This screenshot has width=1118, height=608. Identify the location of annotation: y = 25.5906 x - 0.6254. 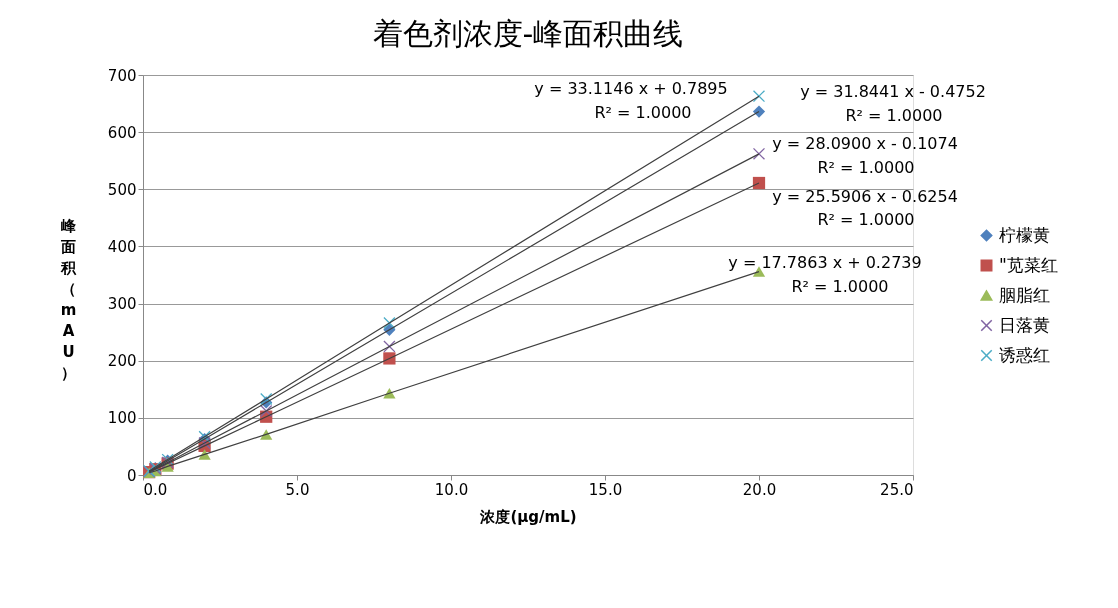
(865, 196).